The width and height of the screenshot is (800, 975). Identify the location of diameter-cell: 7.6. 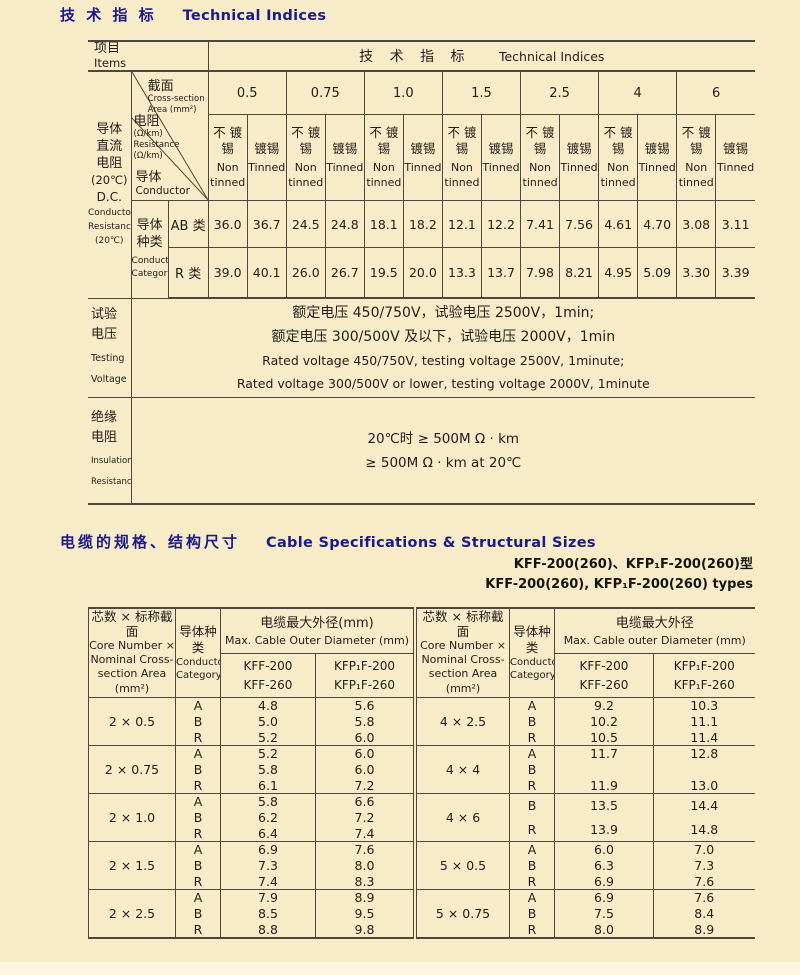
(704, 881).